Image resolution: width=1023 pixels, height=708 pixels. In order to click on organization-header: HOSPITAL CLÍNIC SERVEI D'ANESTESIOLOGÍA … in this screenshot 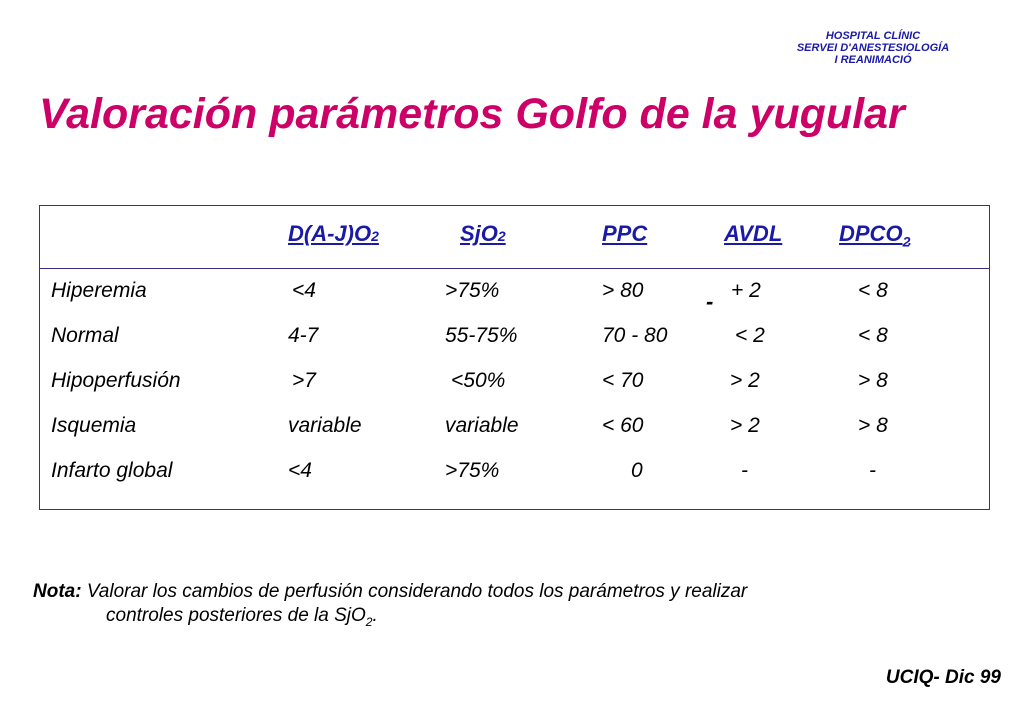, I will do `click(873, 48)`.